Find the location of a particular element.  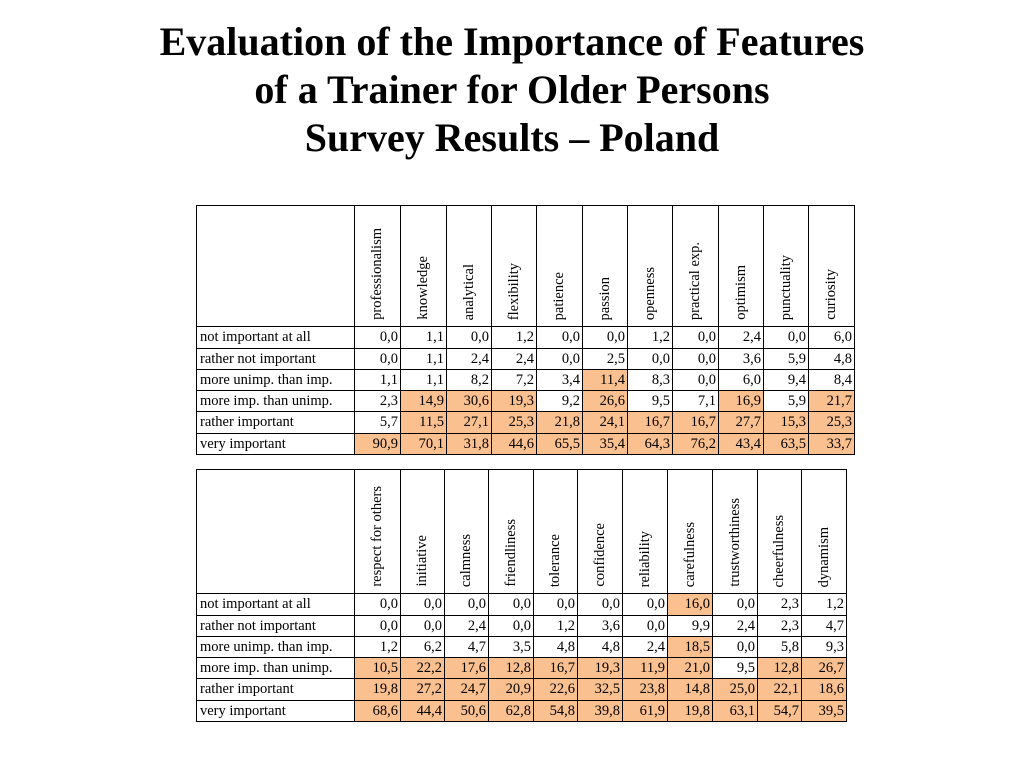

column-header-label: respect for others is located at coordinates (377, 536).